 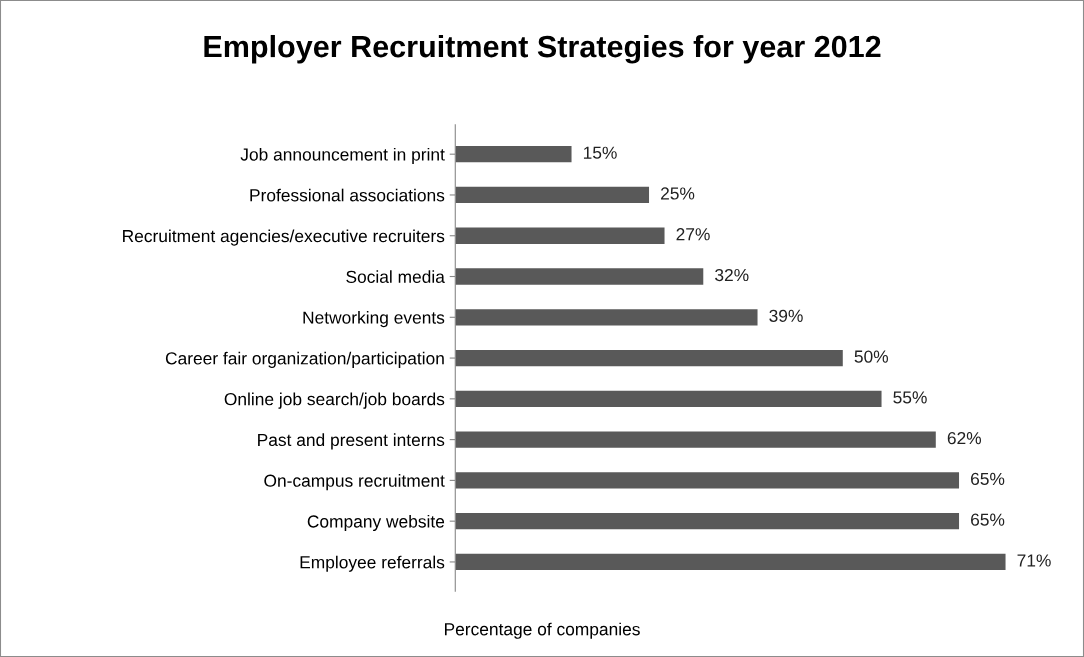 What do you see at coordinates (871, 356) in the screenshot?
I see `data-label: 50%` at bounding box center [871, 356].